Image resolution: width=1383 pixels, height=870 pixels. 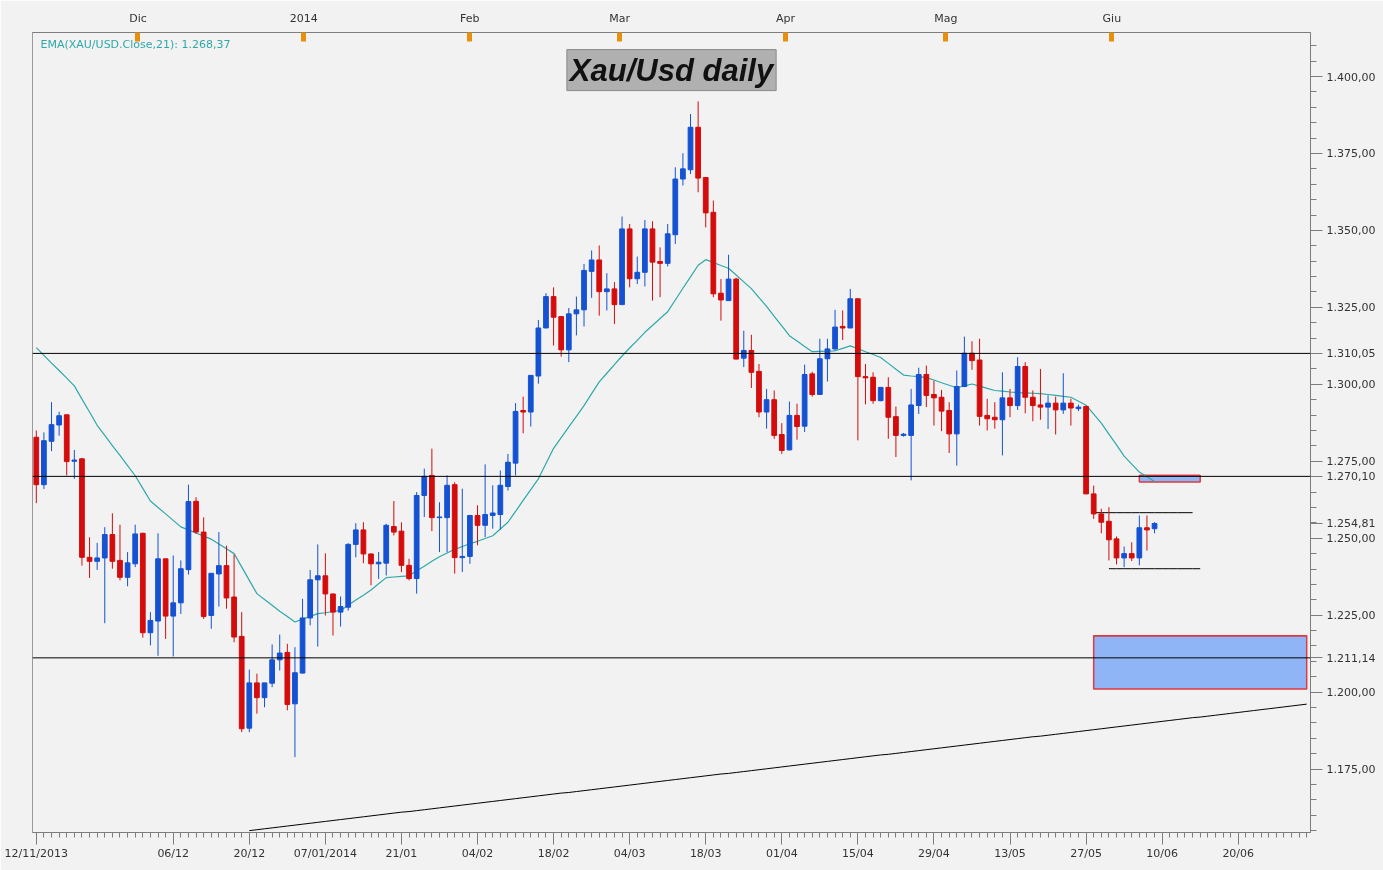 I want to click on x-tick-label: 13/05, so click(x=1010, y=853).